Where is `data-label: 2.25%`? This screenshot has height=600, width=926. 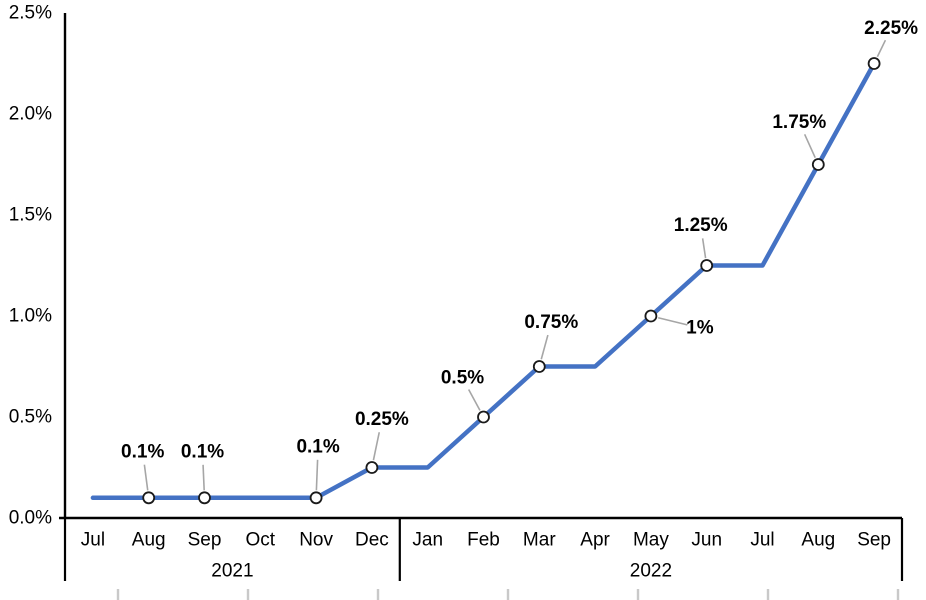 data-label: 2.25% is located at coordinates (891, 28).